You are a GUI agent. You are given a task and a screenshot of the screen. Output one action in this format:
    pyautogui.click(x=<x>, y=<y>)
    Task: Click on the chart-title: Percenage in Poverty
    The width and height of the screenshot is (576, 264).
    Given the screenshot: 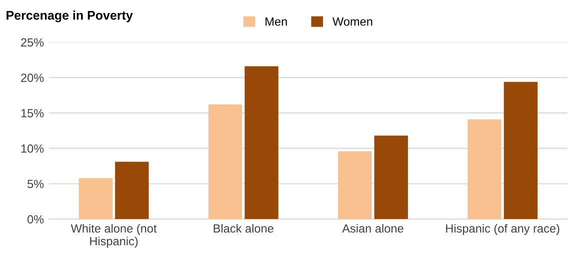 What is the action you would take?
    pyautogui.click(x=69, y=16)
    